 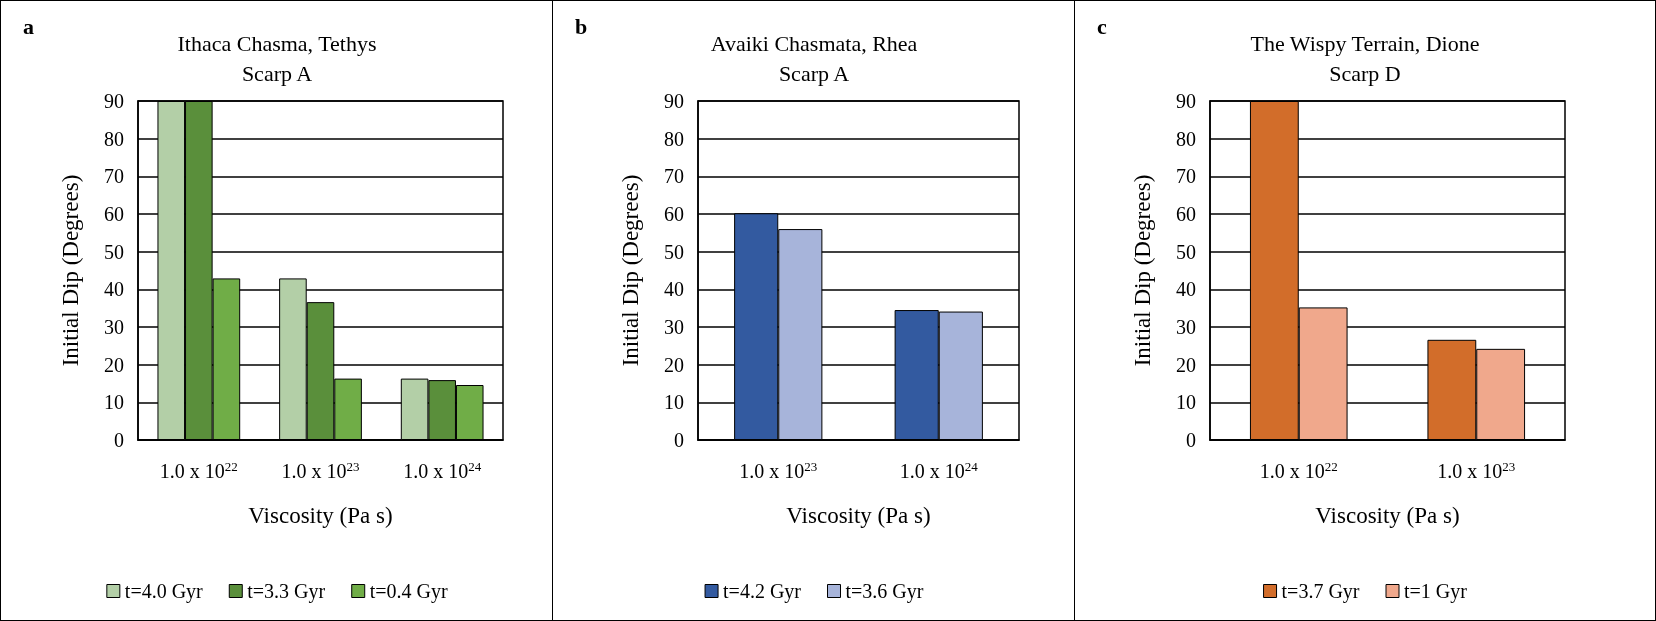 I want to click on legend-label: t=0.4 Gyr, so click(x=408, y=591).